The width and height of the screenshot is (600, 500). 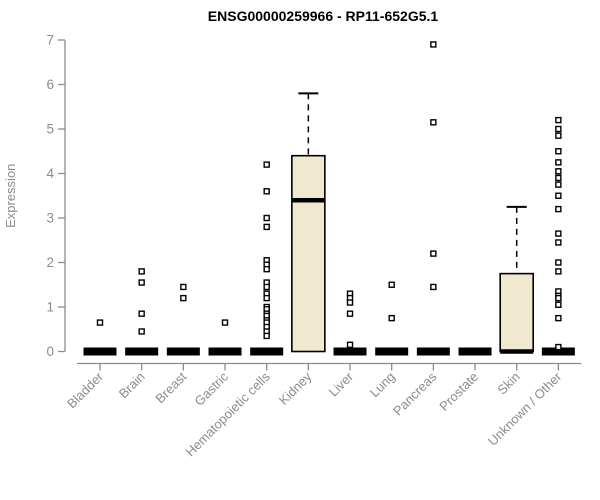 What do you see at coordinates (183, 351) in the screenshot?
I see `flat-box-breast` at bounding box center [183, 351].